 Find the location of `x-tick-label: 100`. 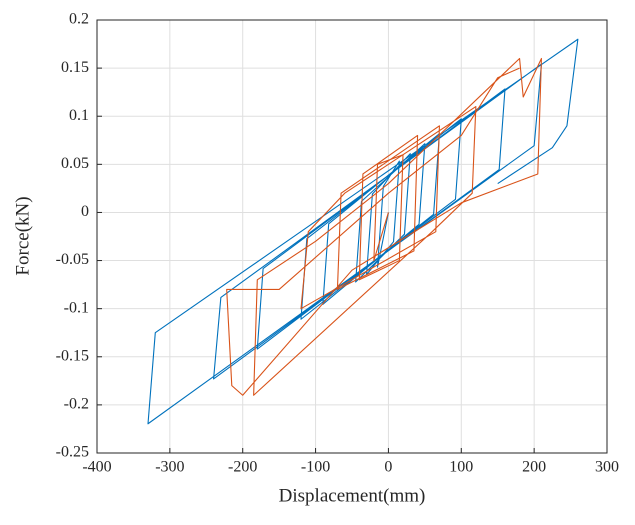

x-tick-label: 100 is located at coordinates (461, 467).